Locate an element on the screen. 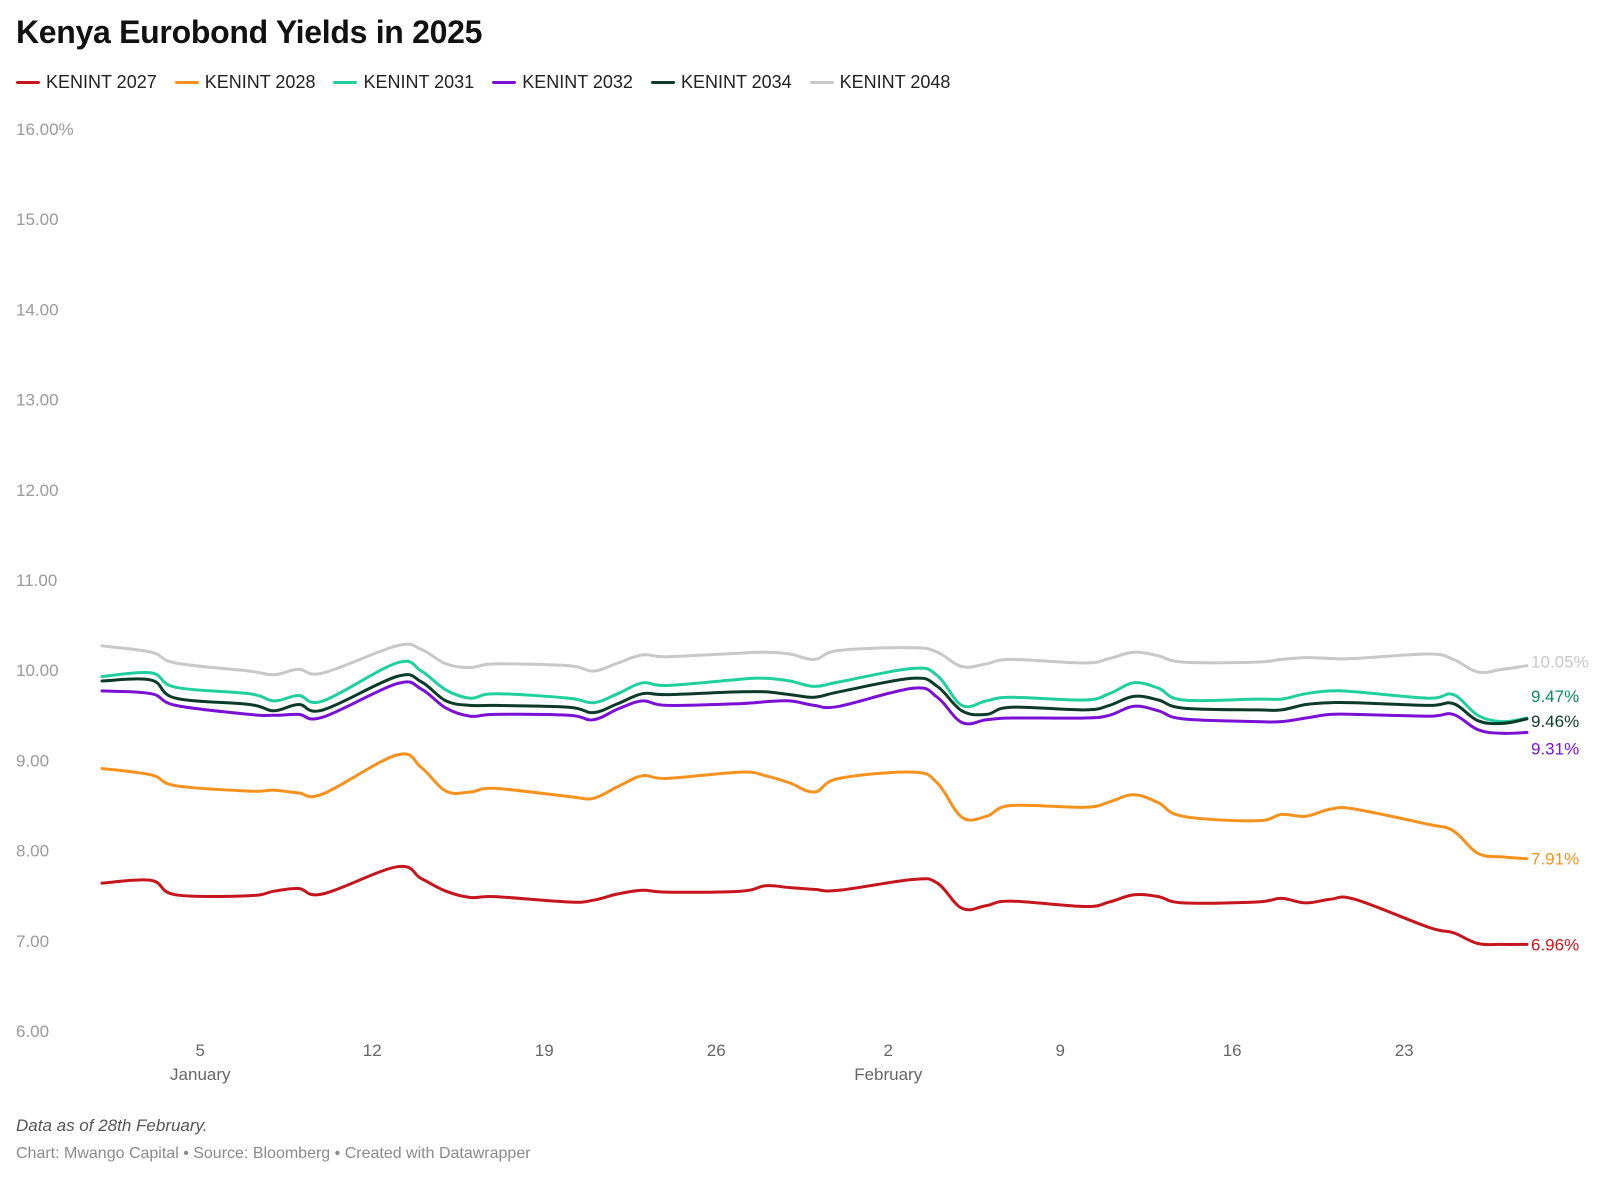  y-tick-label: 8.00 is located at coordinates (32, 851).